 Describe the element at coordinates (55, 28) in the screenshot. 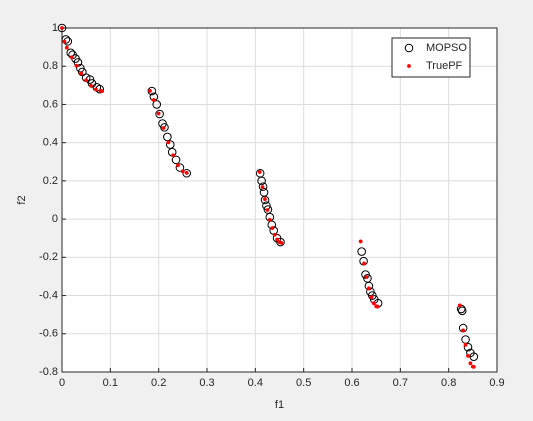

I see `y-tick-label: 1` at that location.